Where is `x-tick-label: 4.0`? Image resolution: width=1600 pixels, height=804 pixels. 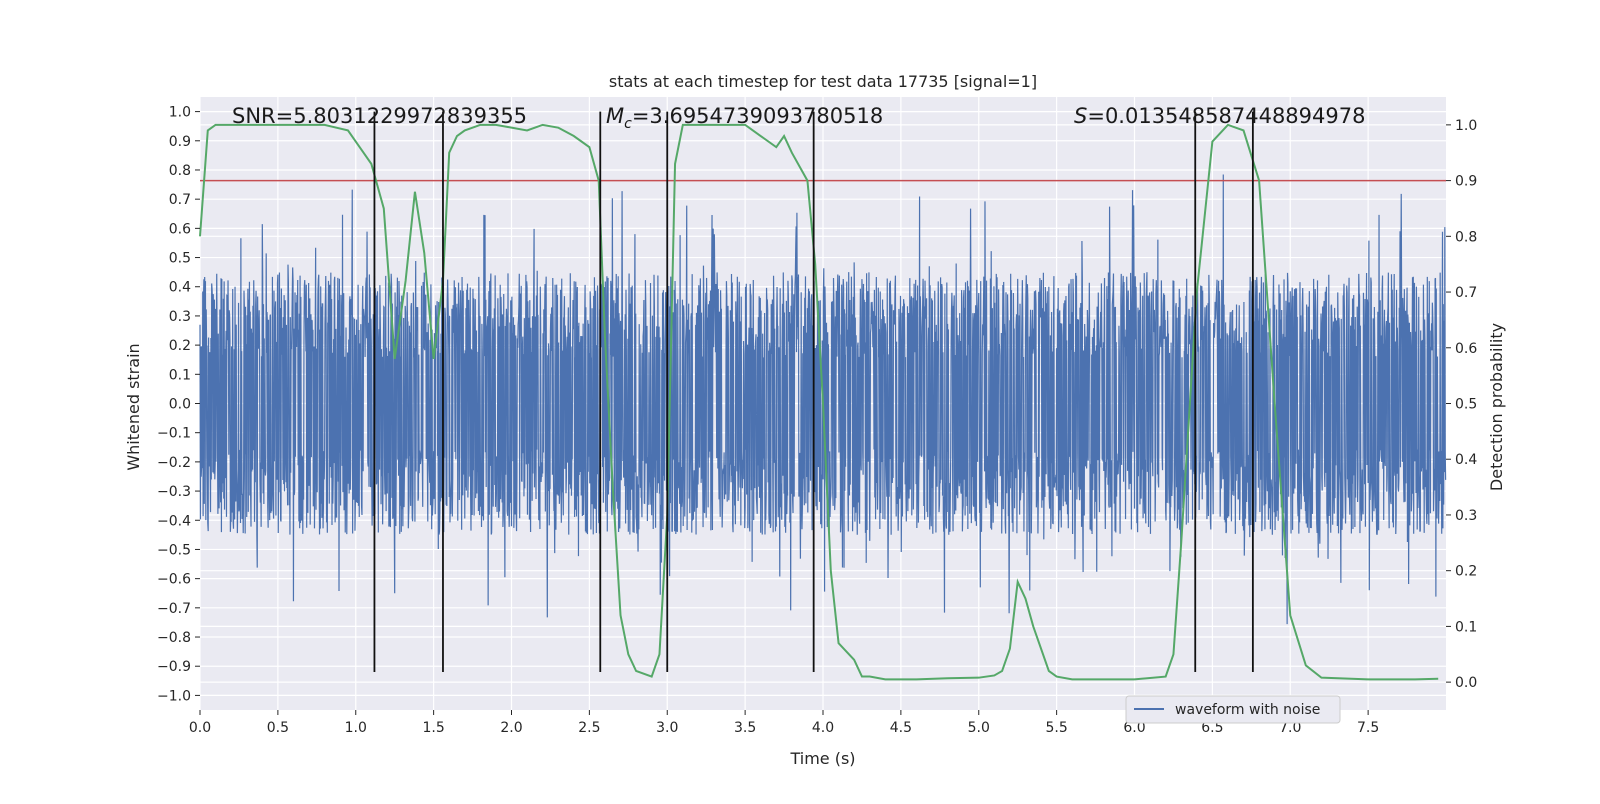
x-tick-label: 4.0 is located at coordinates (823, 728).